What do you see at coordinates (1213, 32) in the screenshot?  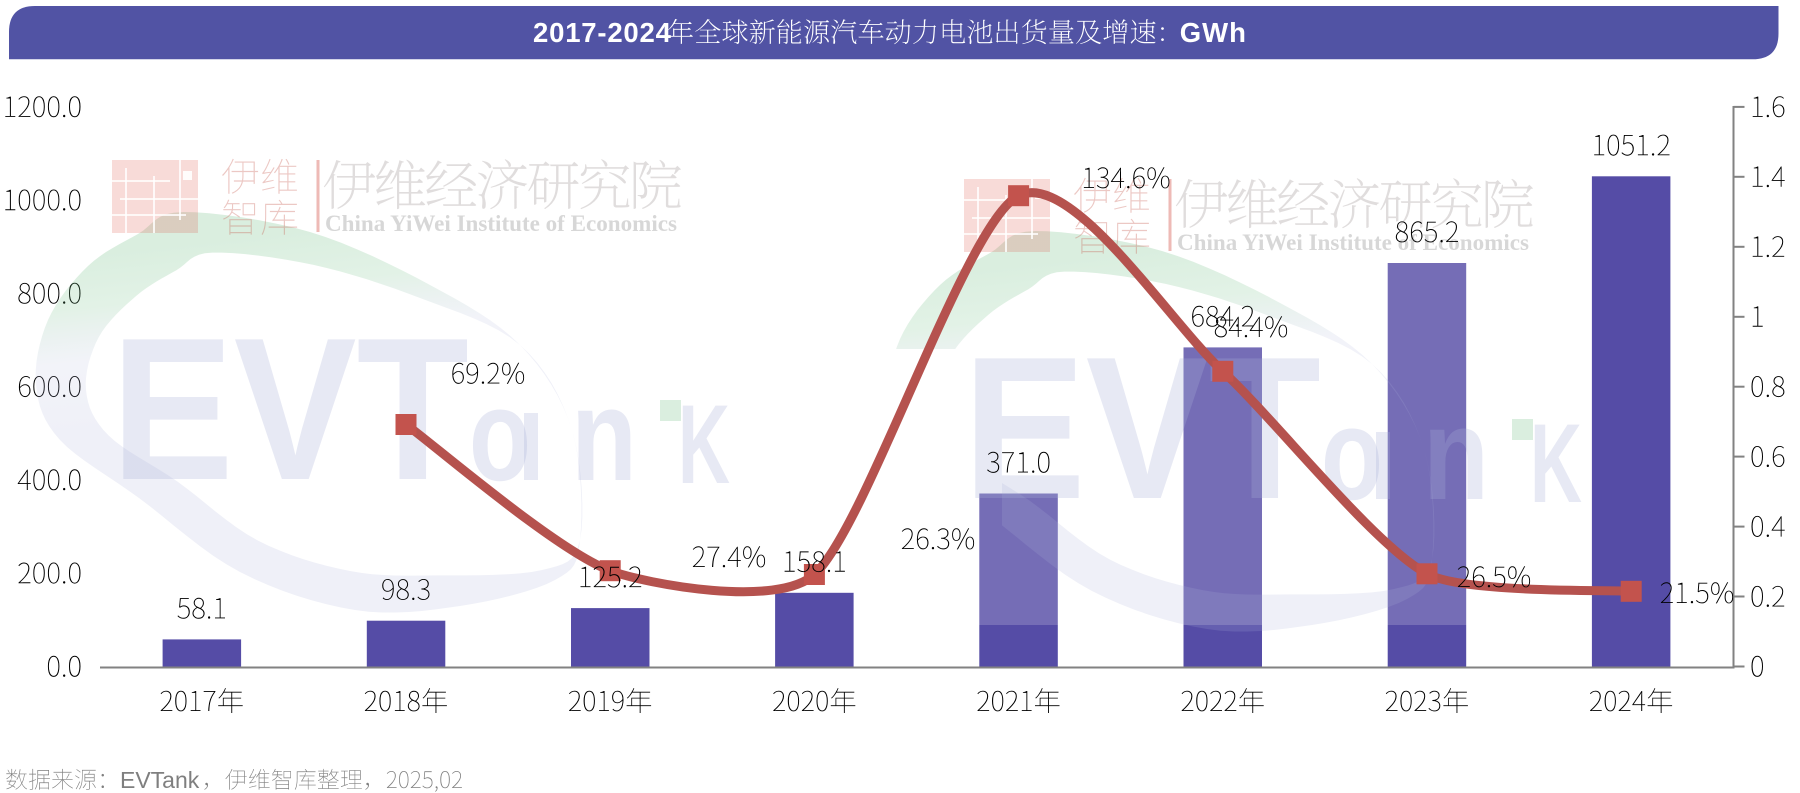 I see `svg-text: GWh` at bounding box center [1213, 32].